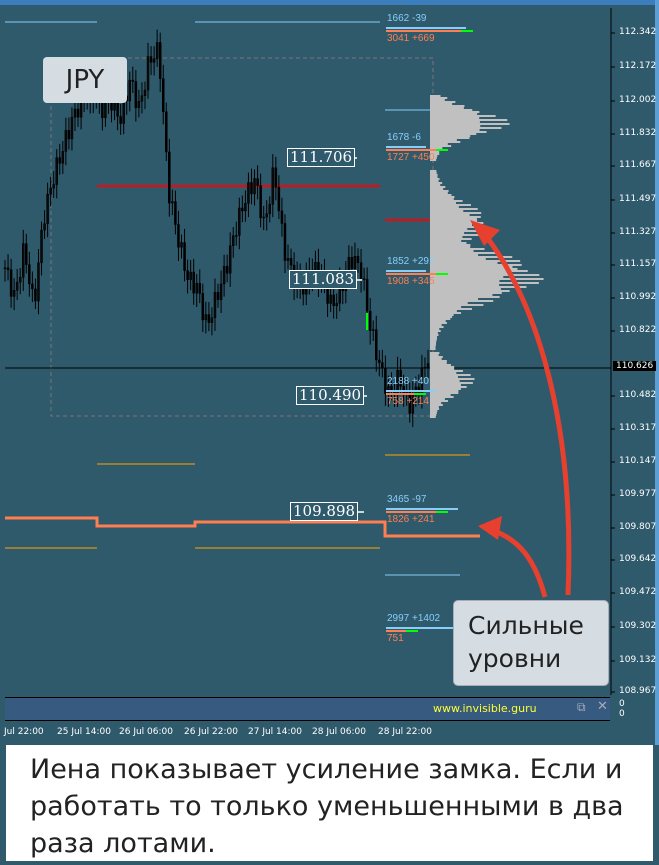  Describe the element at coordinates (404, 137) in the screenshot. I see `level-buy-stat: 1678 -6` at that location.